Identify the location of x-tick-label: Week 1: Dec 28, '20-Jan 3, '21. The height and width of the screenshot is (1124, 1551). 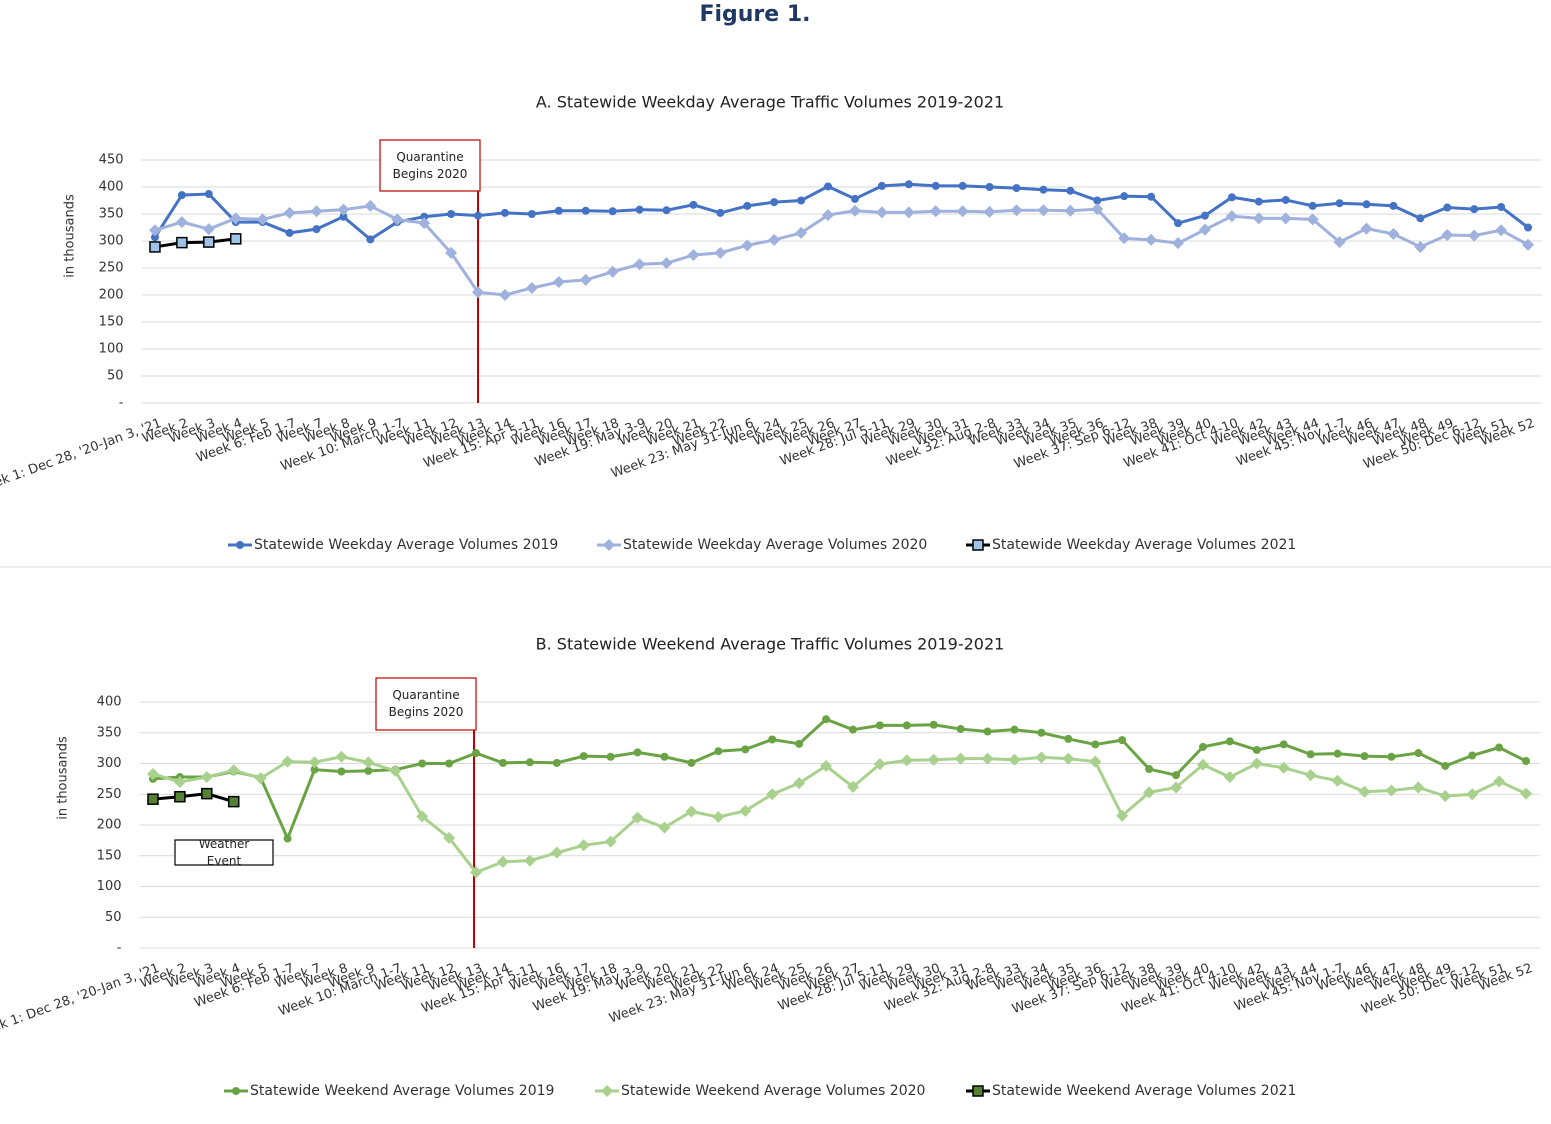
(81, 1001).